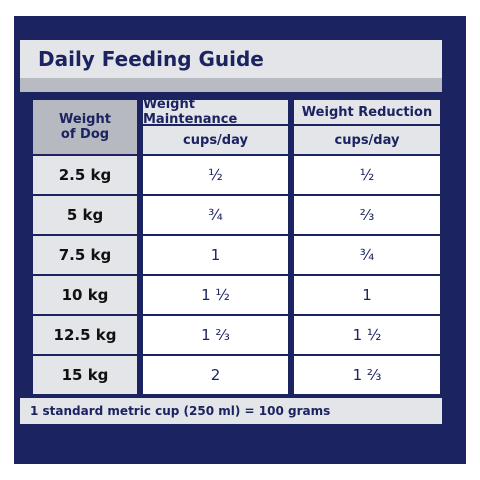 The width and height of the screenshot is (480, 480). I want to click on header-weight-reduction: Weight Reduction, so click(367, 112).